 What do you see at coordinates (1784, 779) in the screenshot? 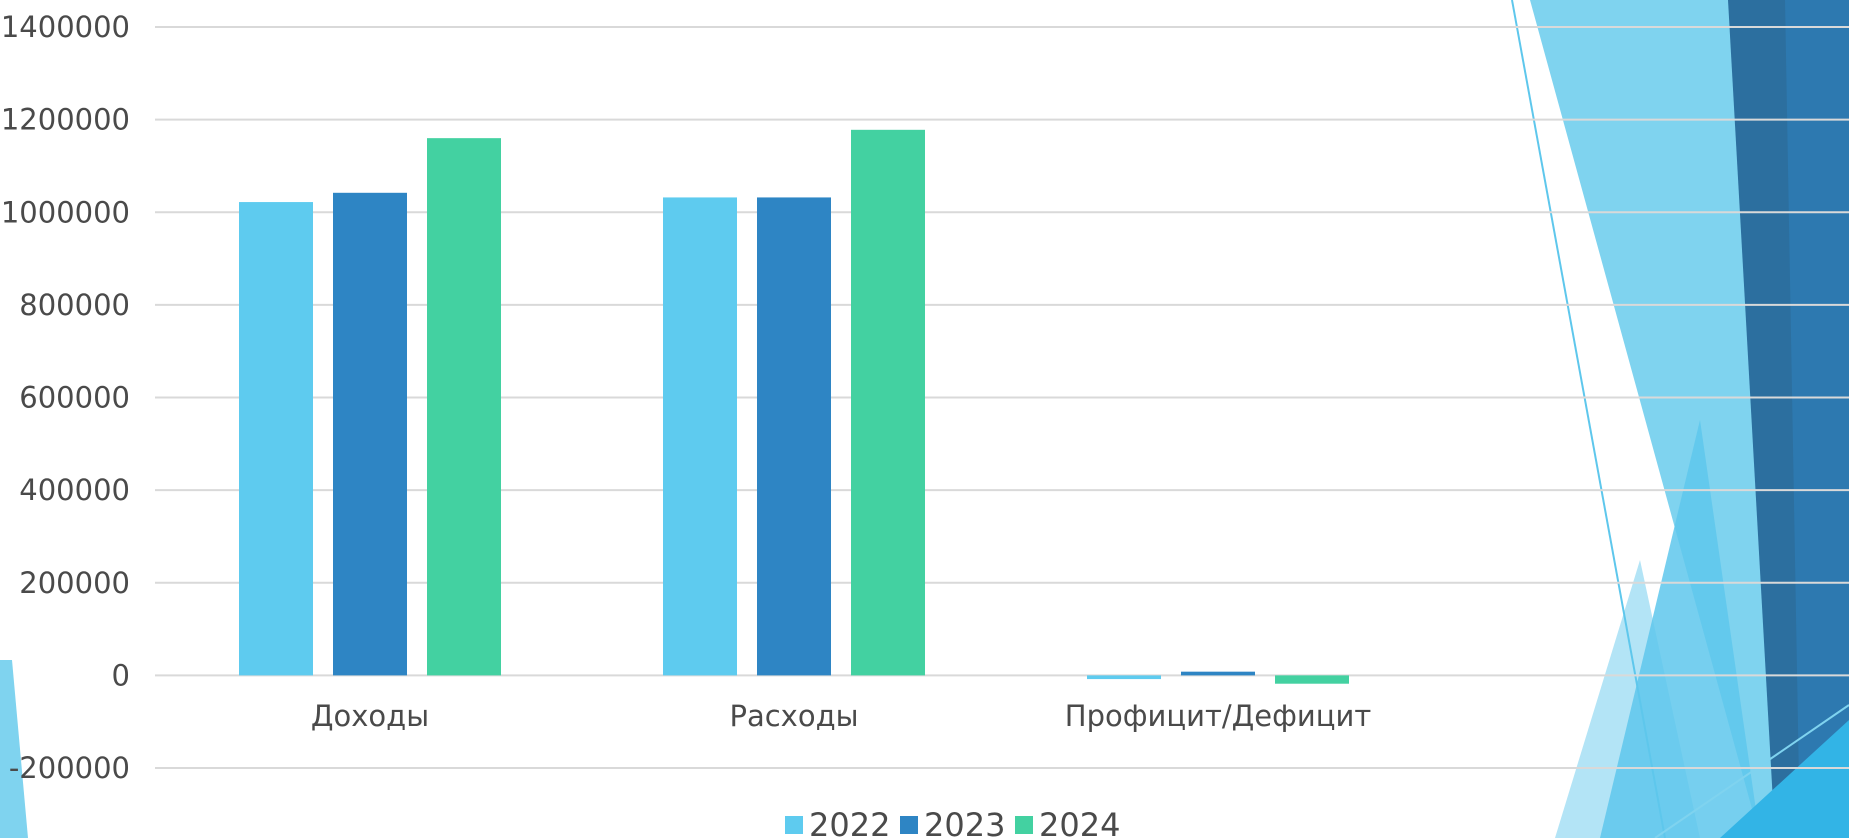
I see `deco-bottom-bright` at bounding box center [1784, 779].